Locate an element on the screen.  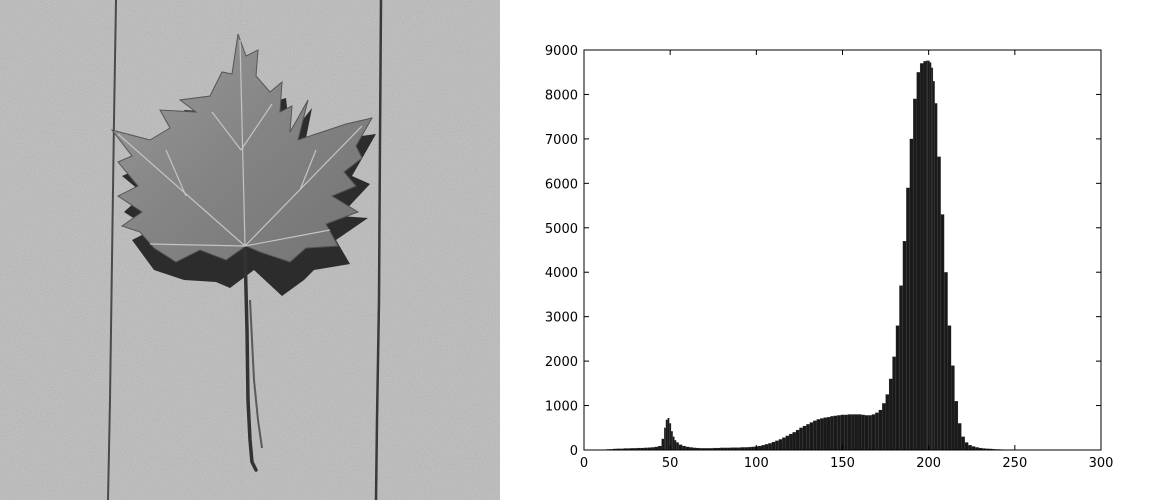
x-tick-label: 100 is located at coordinates (756, 463).